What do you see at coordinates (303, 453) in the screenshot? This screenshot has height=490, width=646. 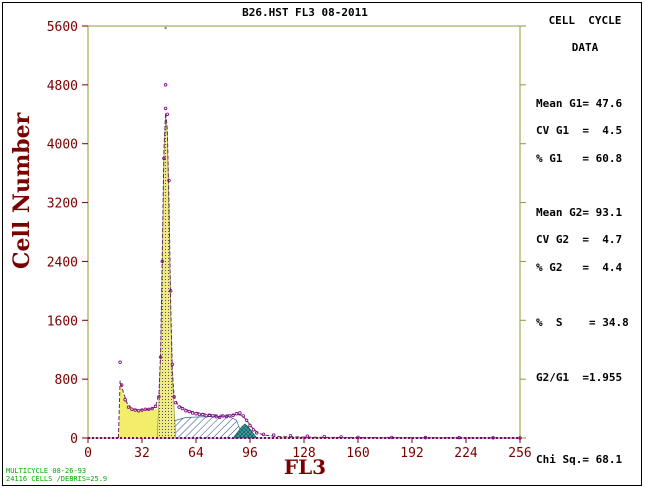 I see `x-tick-label: 128` at bounding box center [303, 453].